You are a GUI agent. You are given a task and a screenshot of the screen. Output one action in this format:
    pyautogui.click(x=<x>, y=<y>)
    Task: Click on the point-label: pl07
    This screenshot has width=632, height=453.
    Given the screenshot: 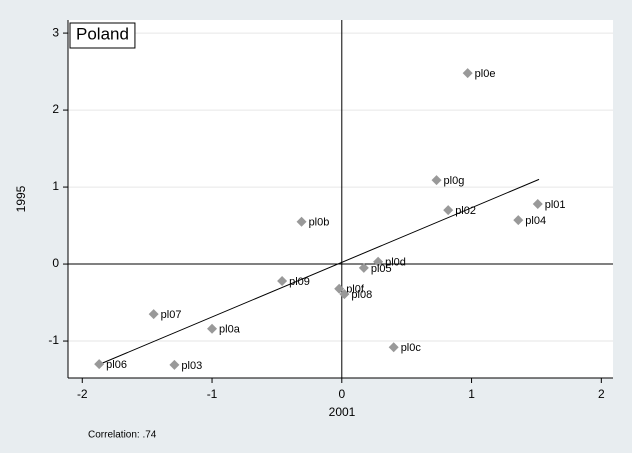 What is the action you would take?
    pyautogui.click(x=171, y=315)
    